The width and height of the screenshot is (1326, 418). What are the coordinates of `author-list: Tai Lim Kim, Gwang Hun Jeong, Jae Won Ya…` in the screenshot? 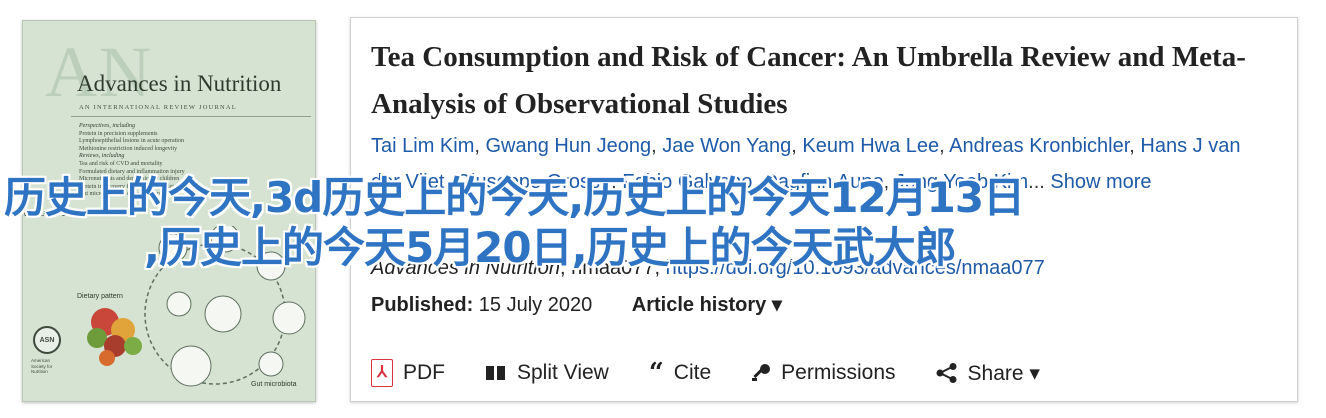 It's located at (806, 164).